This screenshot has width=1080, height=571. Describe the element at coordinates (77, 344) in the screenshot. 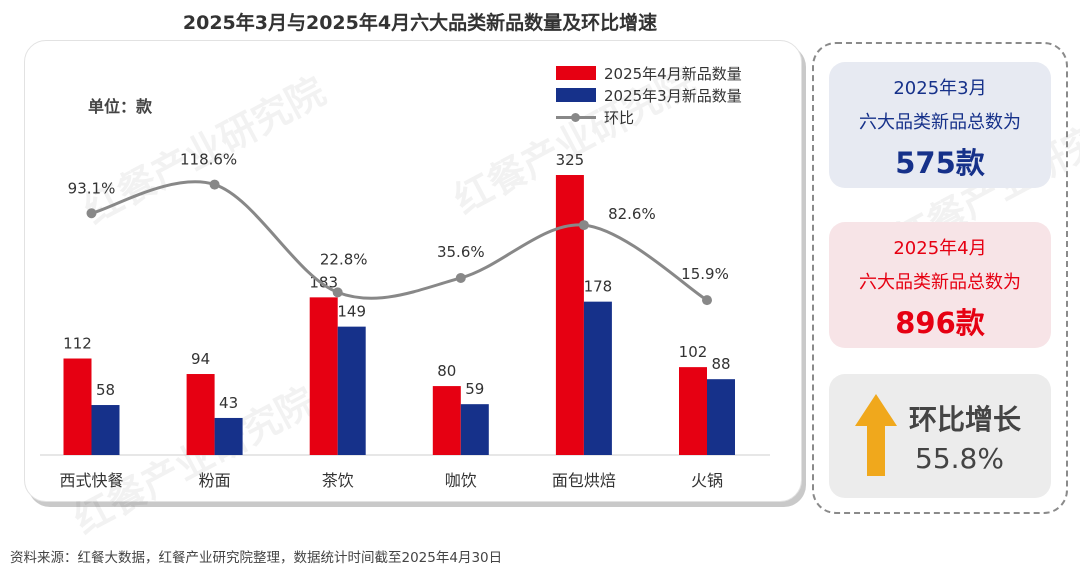

I see `data-label-apr: 112` at that location.